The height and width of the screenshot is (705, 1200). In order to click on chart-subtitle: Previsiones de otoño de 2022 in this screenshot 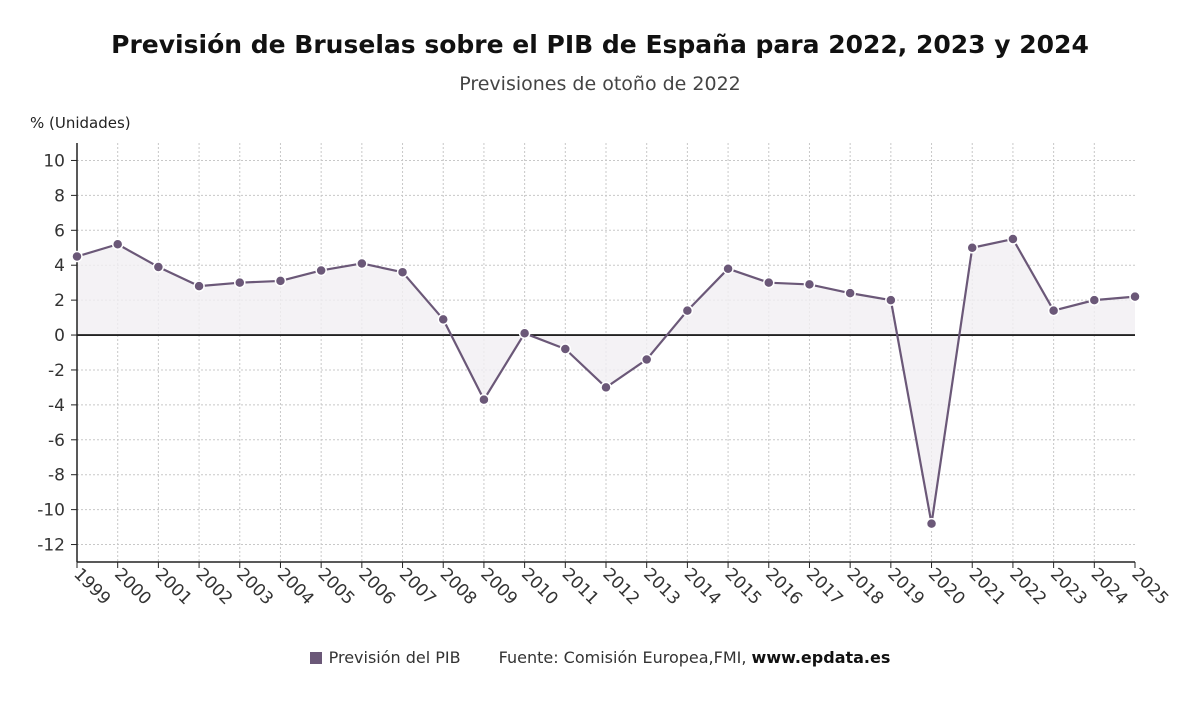, I will do `click(600, 84)`.